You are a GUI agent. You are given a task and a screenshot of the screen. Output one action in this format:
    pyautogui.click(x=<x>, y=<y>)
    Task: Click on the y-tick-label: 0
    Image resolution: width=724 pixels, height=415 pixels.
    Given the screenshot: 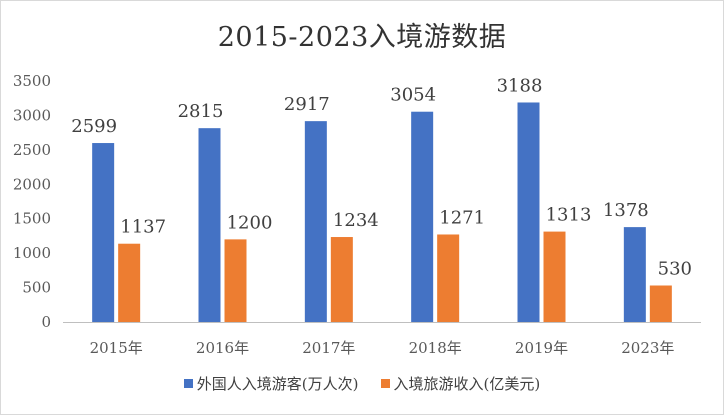 What is the action you would take?
    pyautogui.click(x=46, y=322)
    